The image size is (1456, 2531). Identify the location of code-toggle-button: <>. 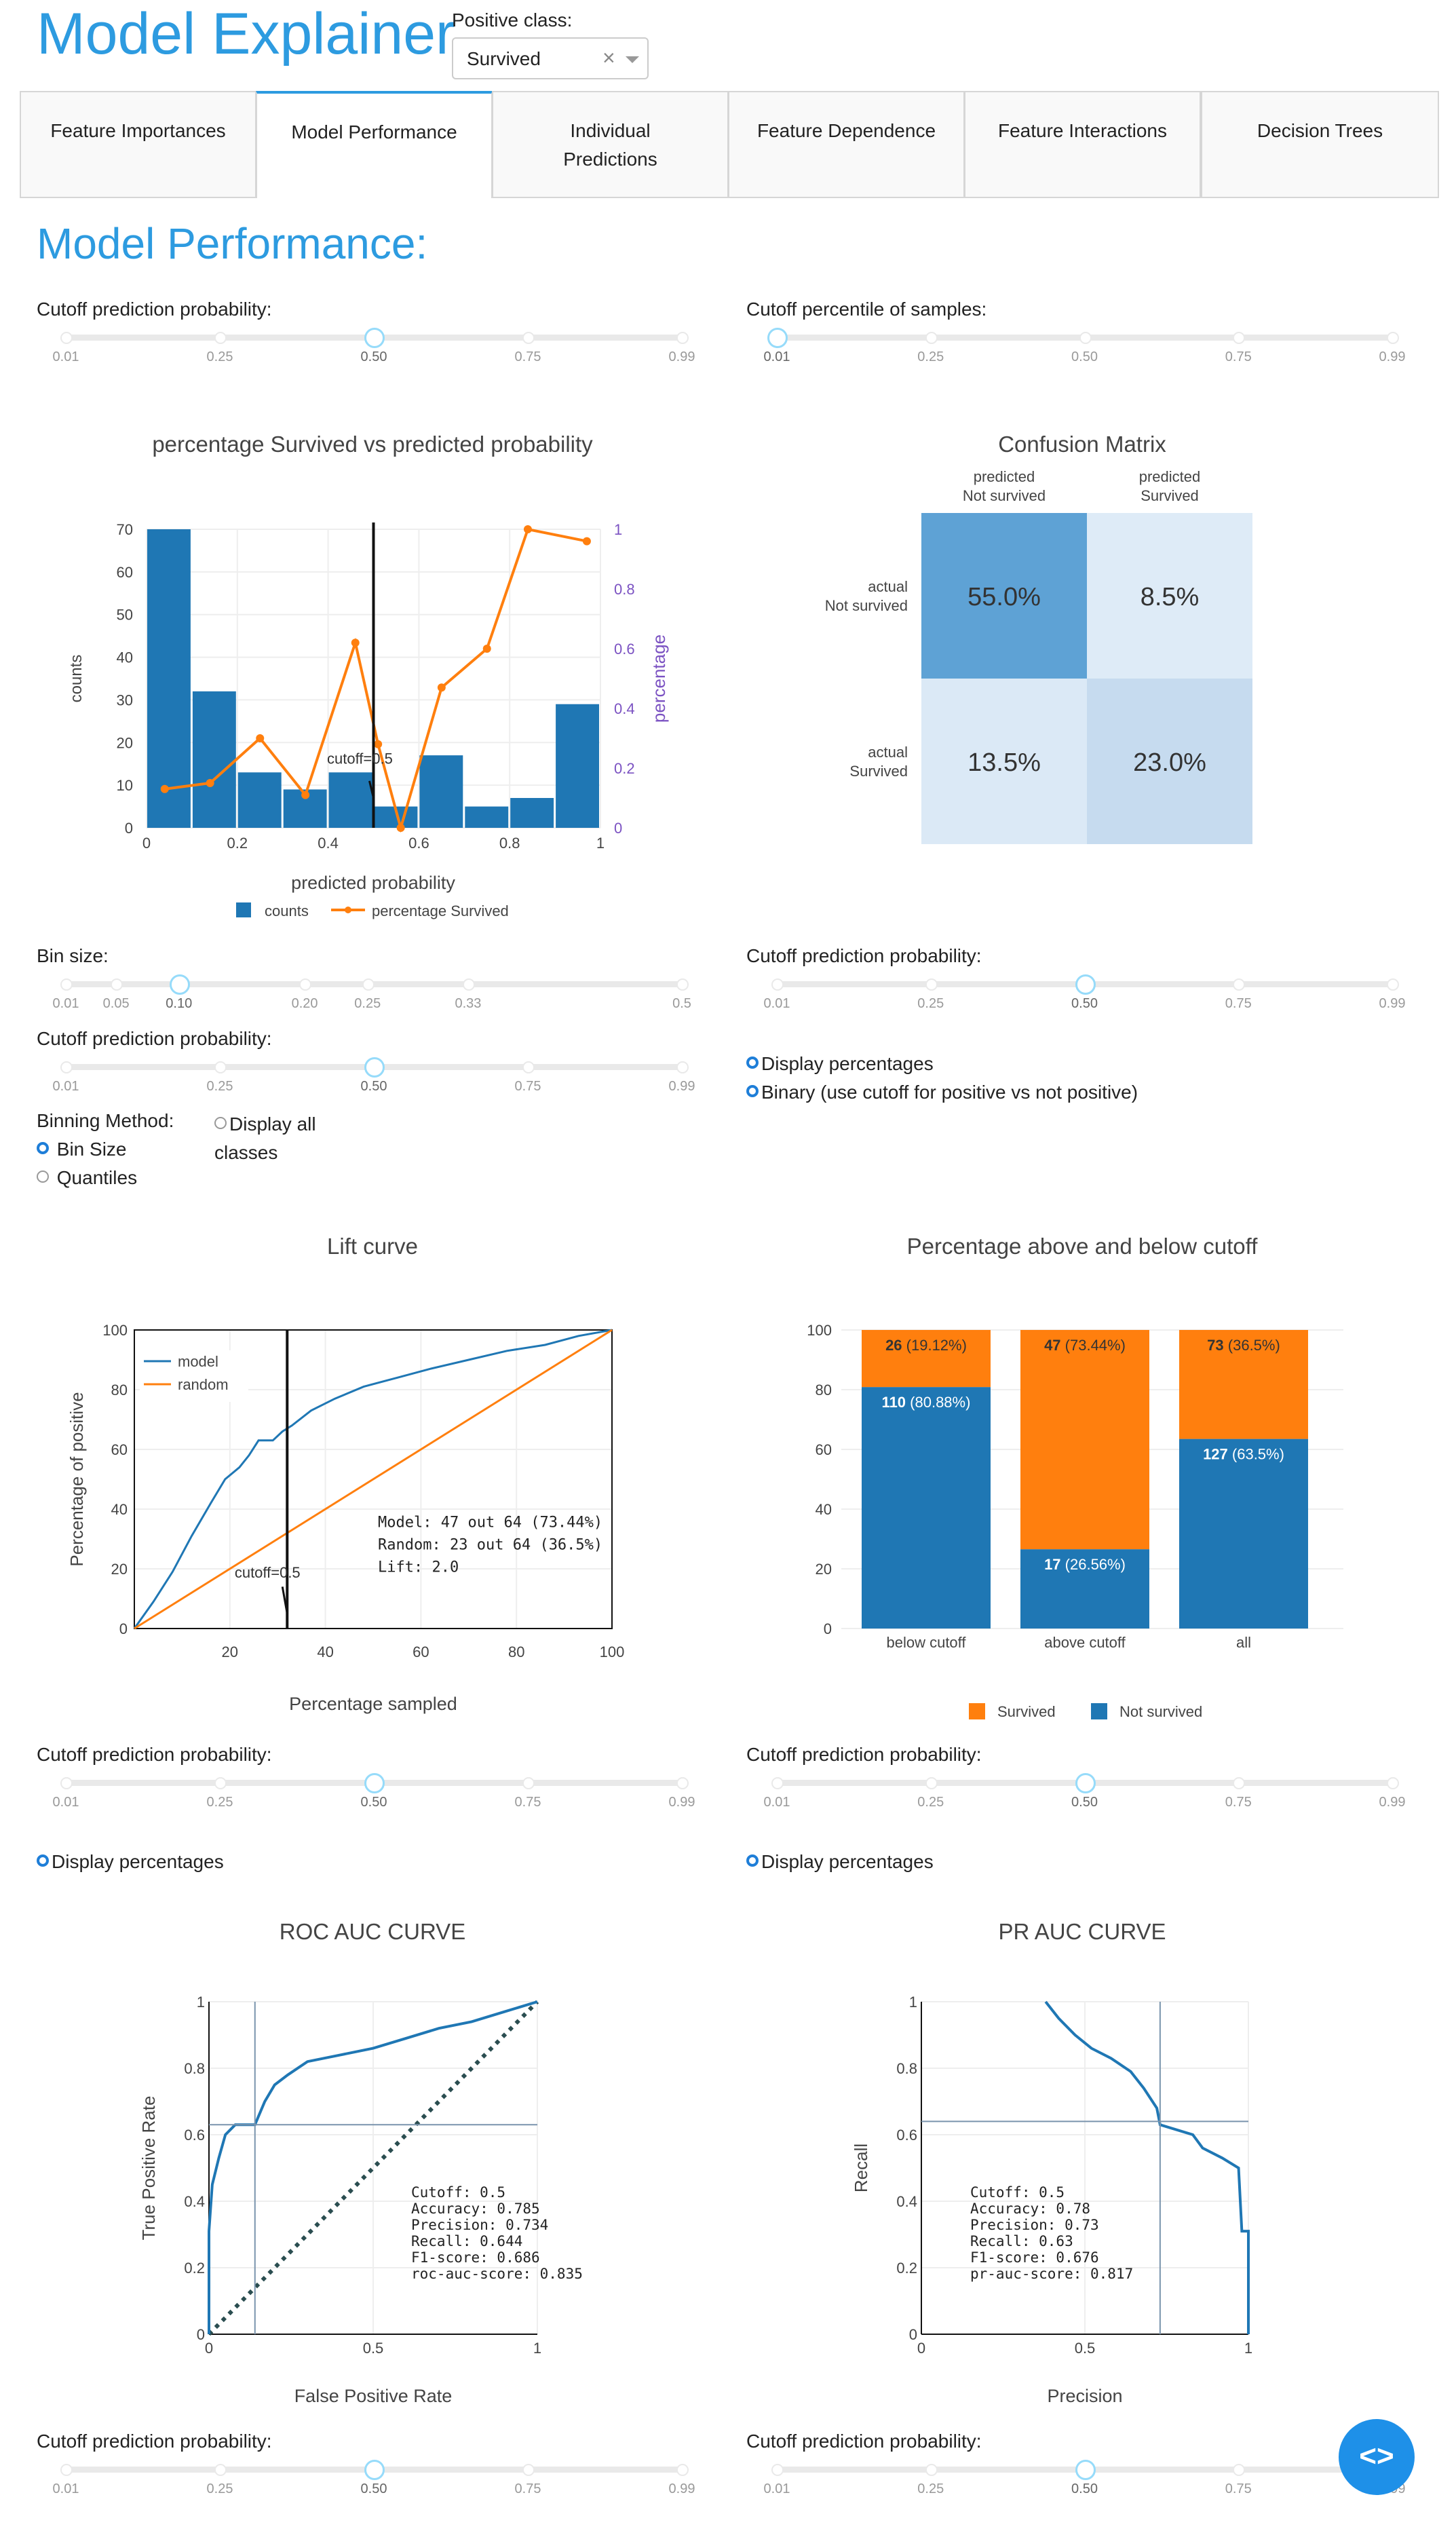
(1377, 2457).